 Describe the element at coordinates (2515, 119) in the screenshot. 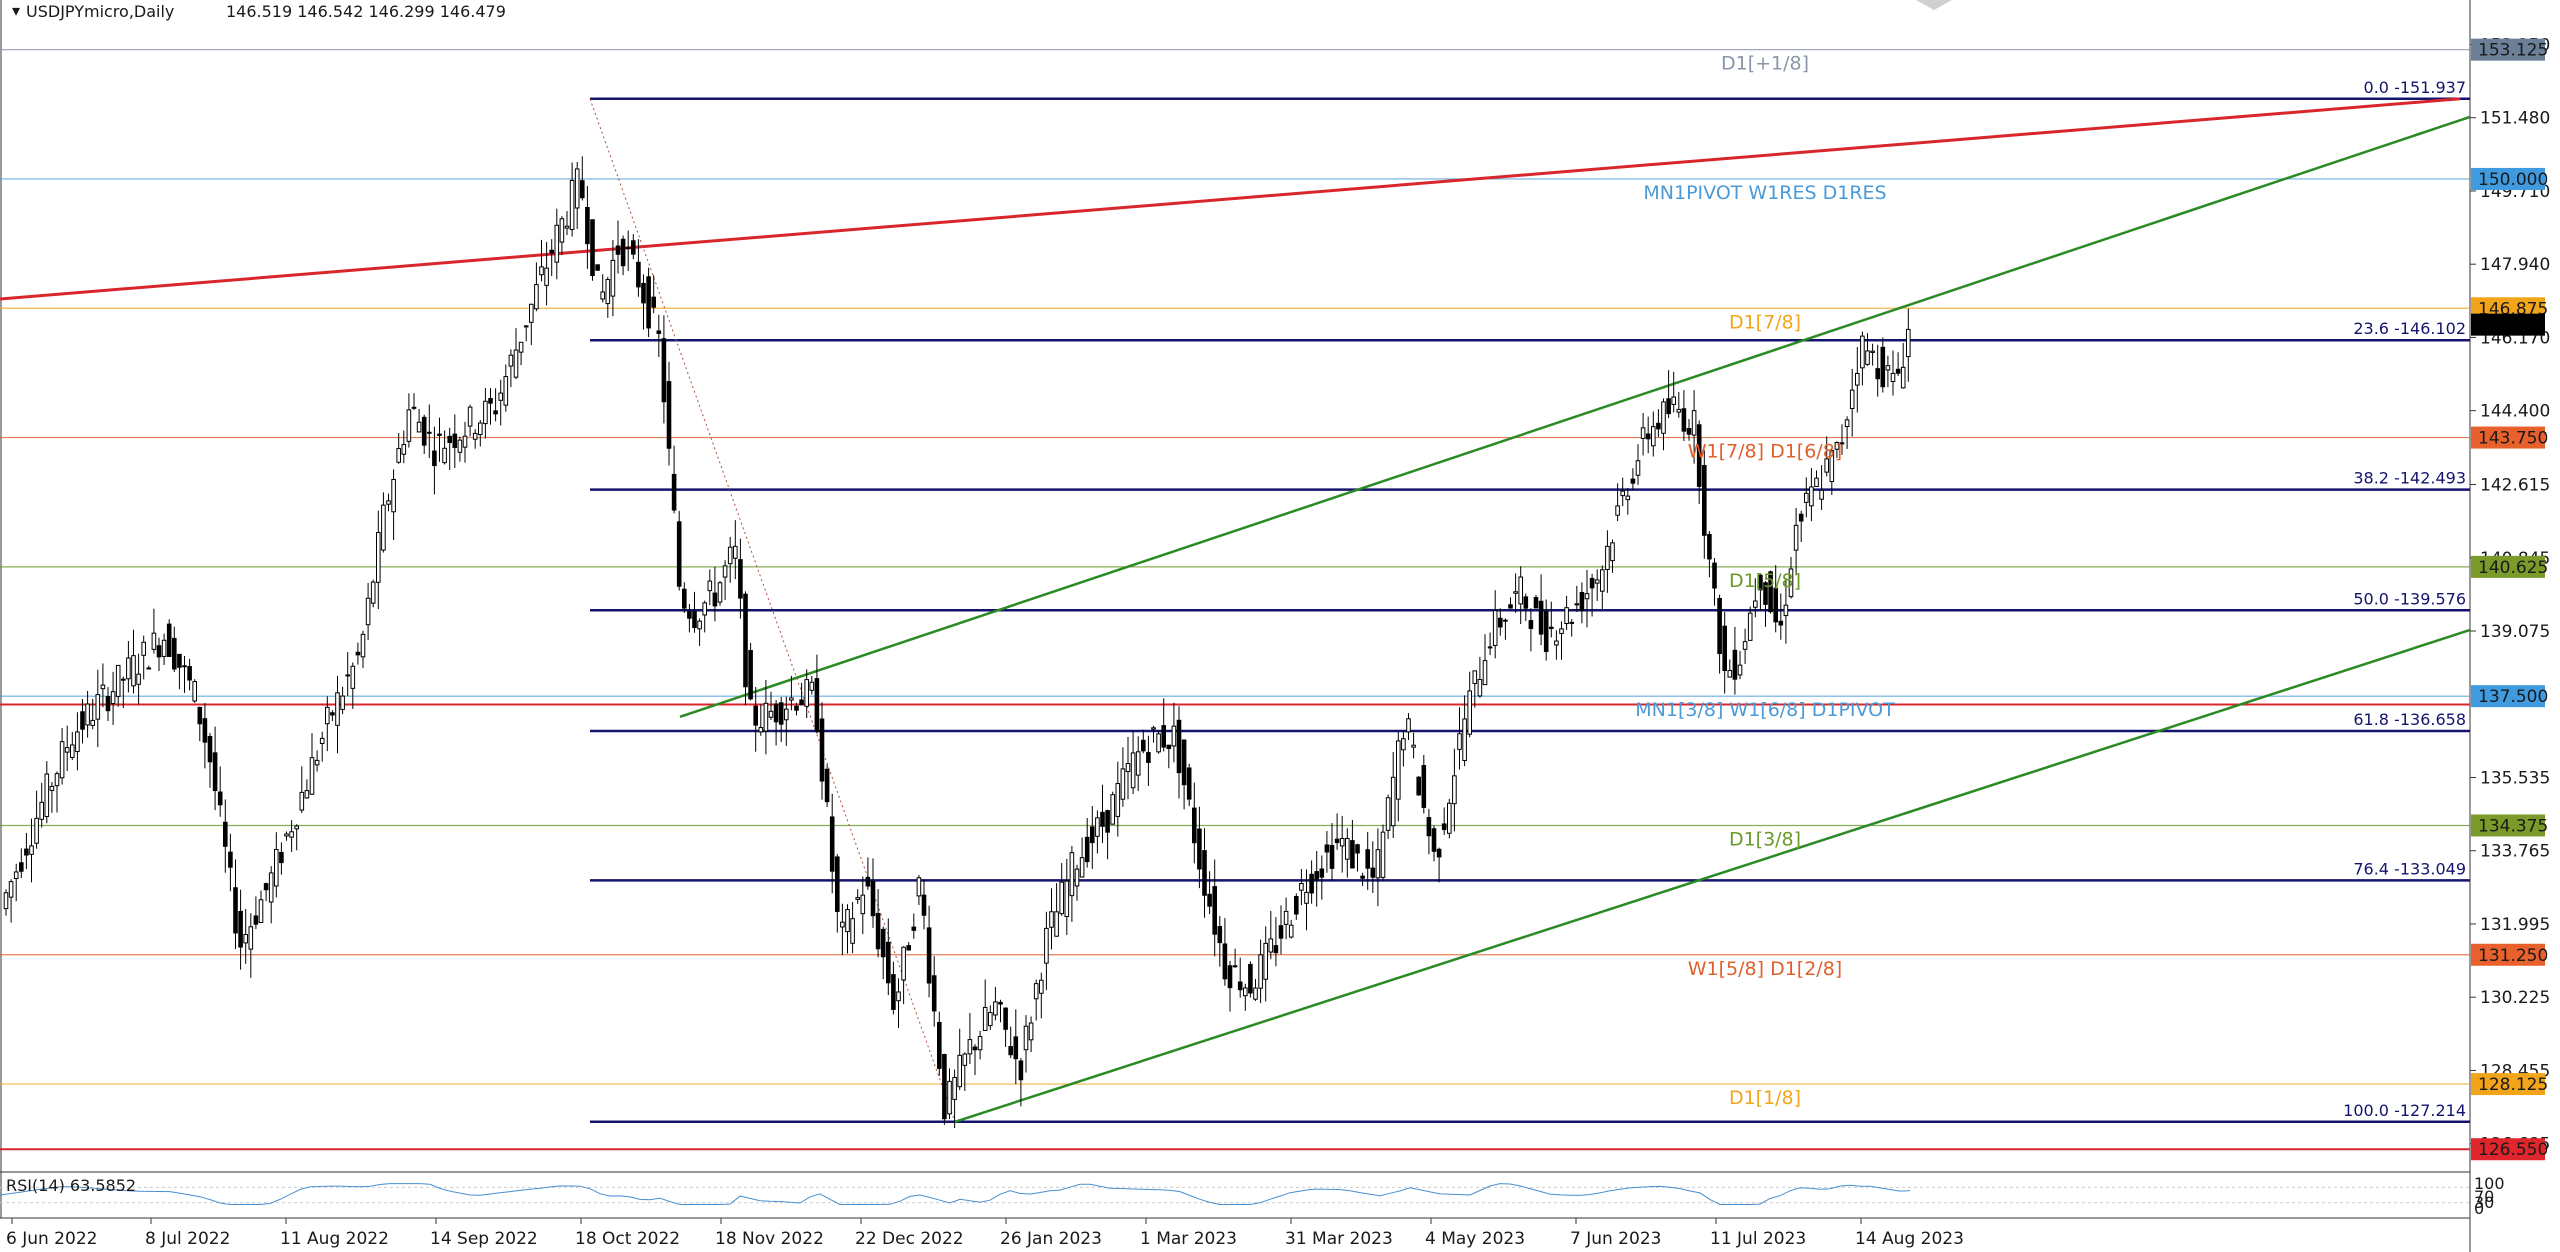

I see `y-tick-label: 151.480` at that location.